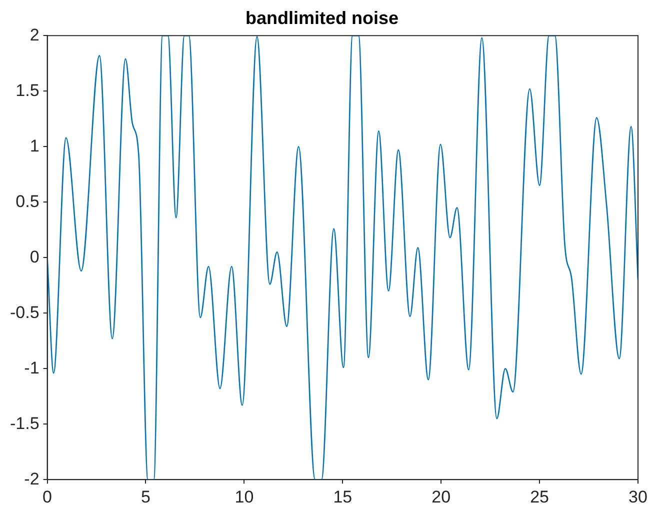 The height and width of the screenshot is (520, 656). Describe the element at coordinates (342, 496) in the screenshot. I see `x-tick-label: 15` at that location.